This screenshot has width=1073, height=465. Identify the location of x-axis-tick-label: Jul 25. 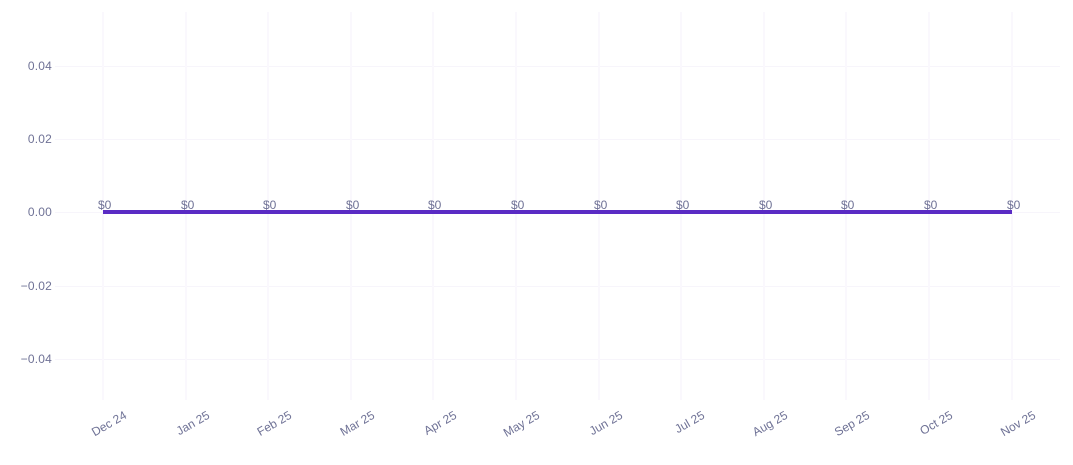
(689, 422).